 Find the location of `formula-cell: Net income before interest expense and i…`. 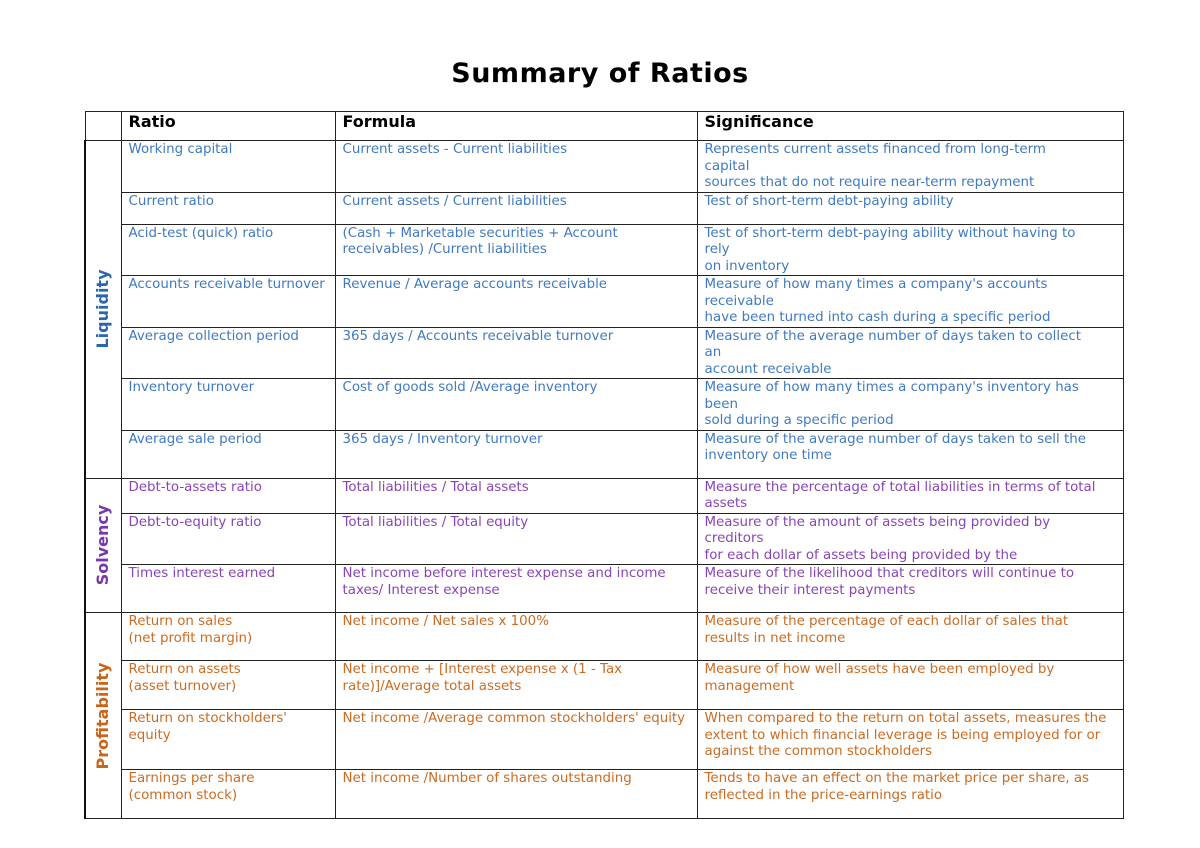

formula-cell: Net income before interest expense and i… is located at coordinates (516, 588).